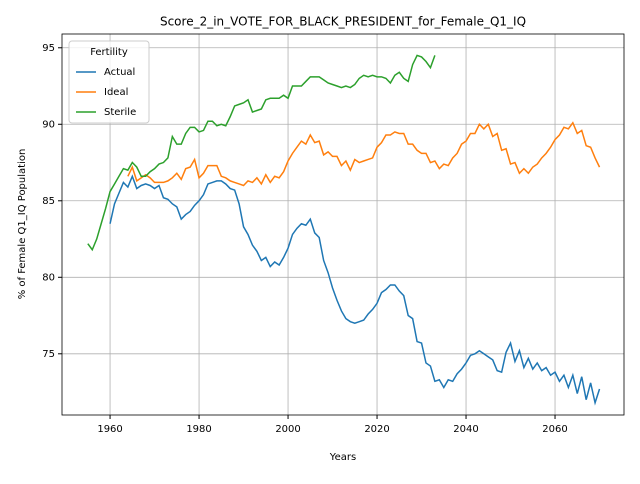  I want to click on x-tick-label: 1960, so click(109, 429).